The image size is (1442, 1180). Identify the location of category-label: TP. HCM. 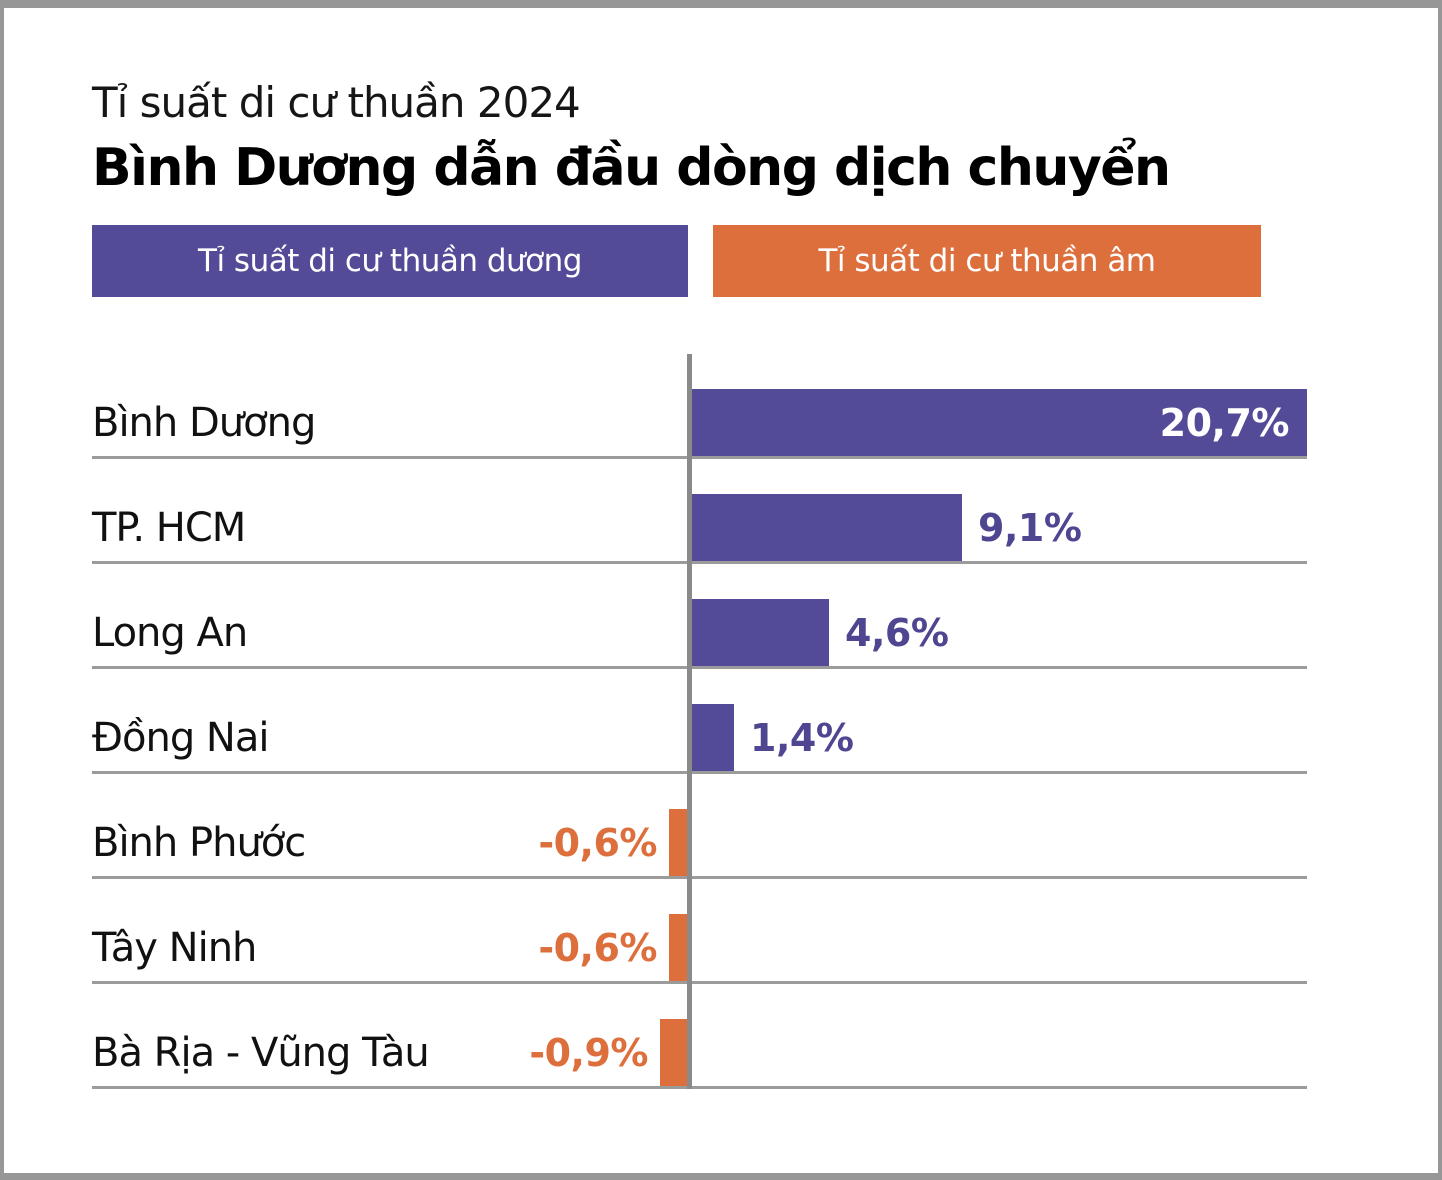
(169, 527).